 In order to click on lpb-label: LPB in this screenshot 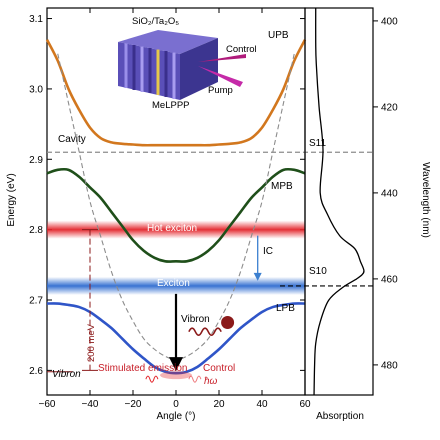, I will do `click(285, 308)`.